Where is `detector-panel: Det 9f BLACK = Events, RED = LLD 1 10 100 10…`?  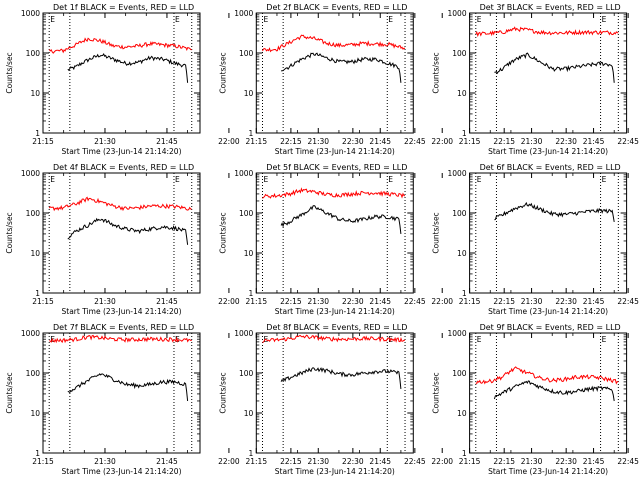 detector-panel: Det 9f BLACK = Events, RED = LLD 1 10 100 10… is located at coordinates (530, 399).